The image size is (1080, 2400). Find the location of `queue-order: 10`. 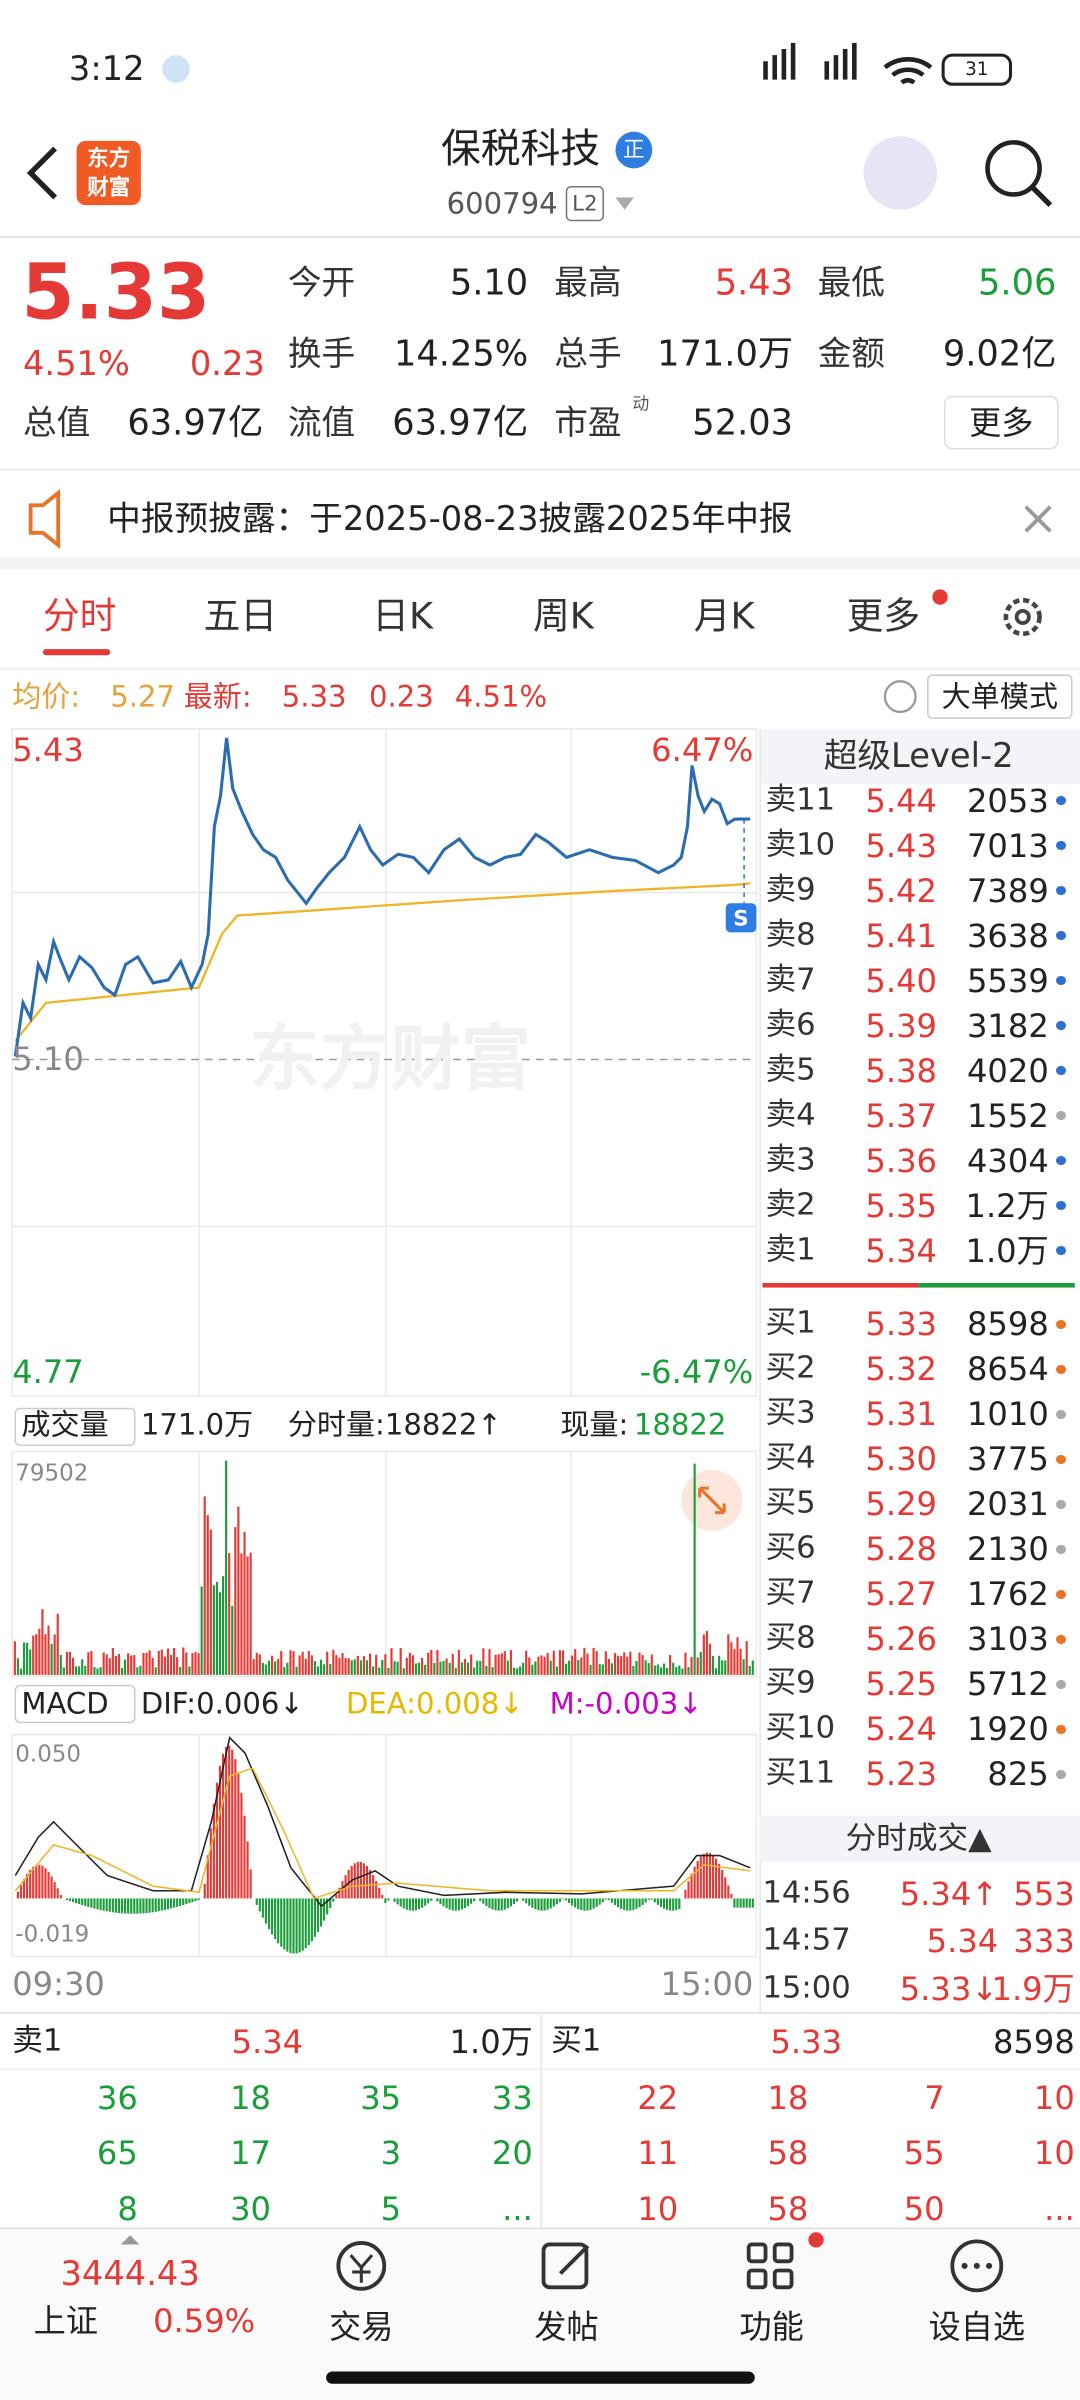

queue-order: 10 is located at coordinates (1054, 2153).